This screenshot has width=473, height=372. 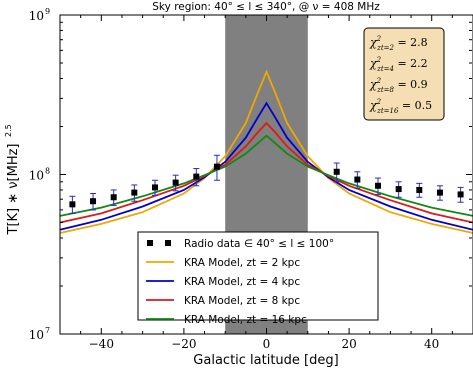 I want to click on legend-label: KRA Model, zt = 8 kpc, so click(x=242, y=301).